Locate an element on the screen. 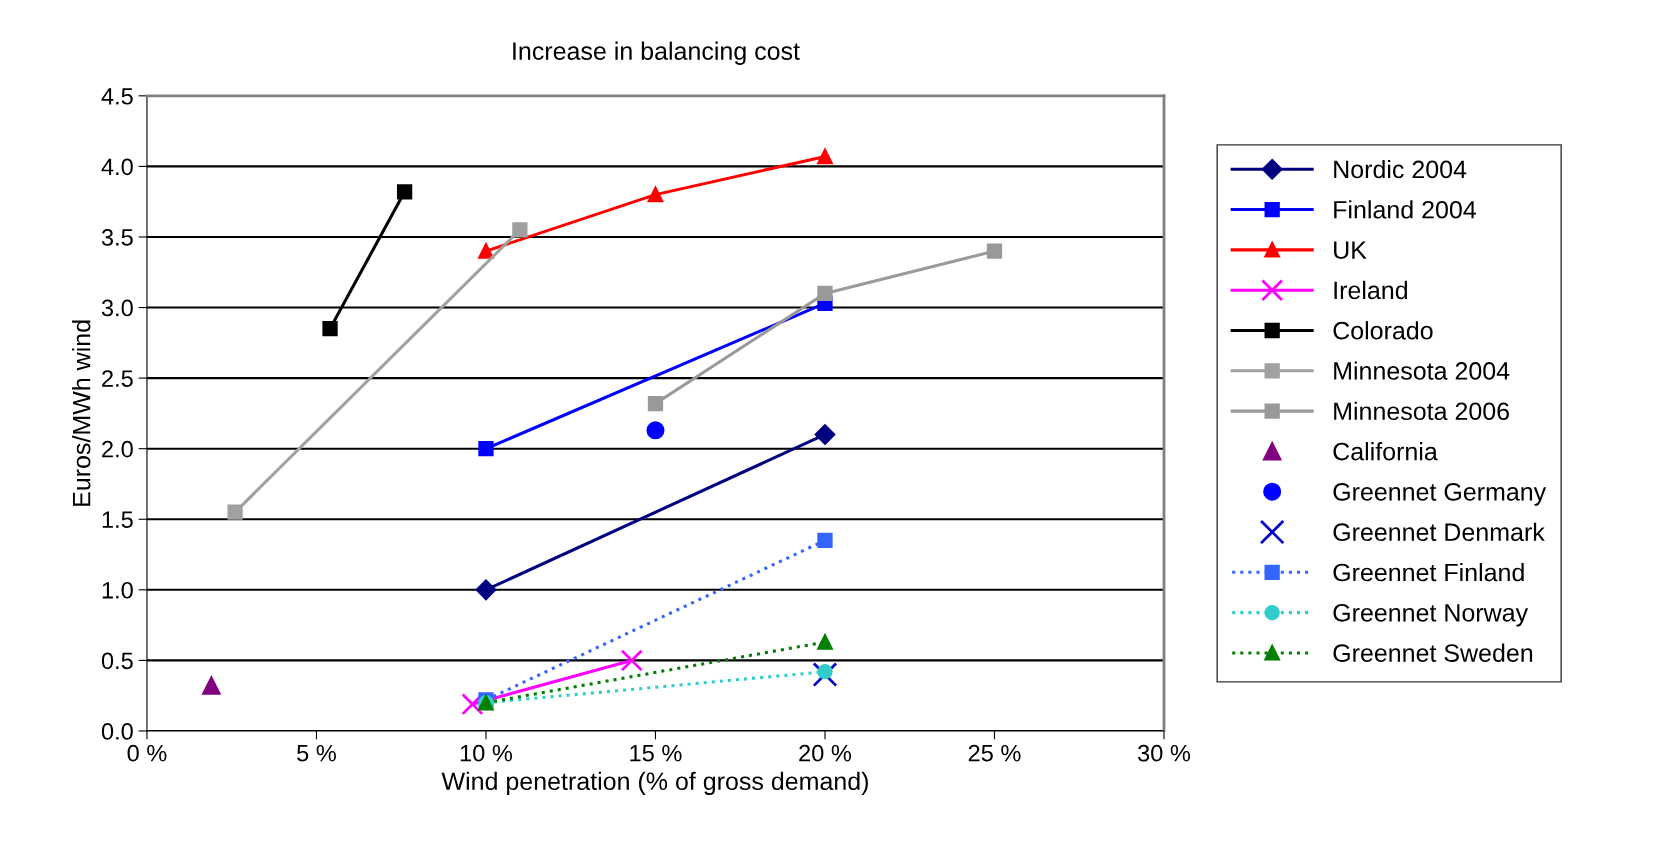 This screenshot has width=1670, height=848. x-tick-label: 30 % is located at coordinates (1164, 753).